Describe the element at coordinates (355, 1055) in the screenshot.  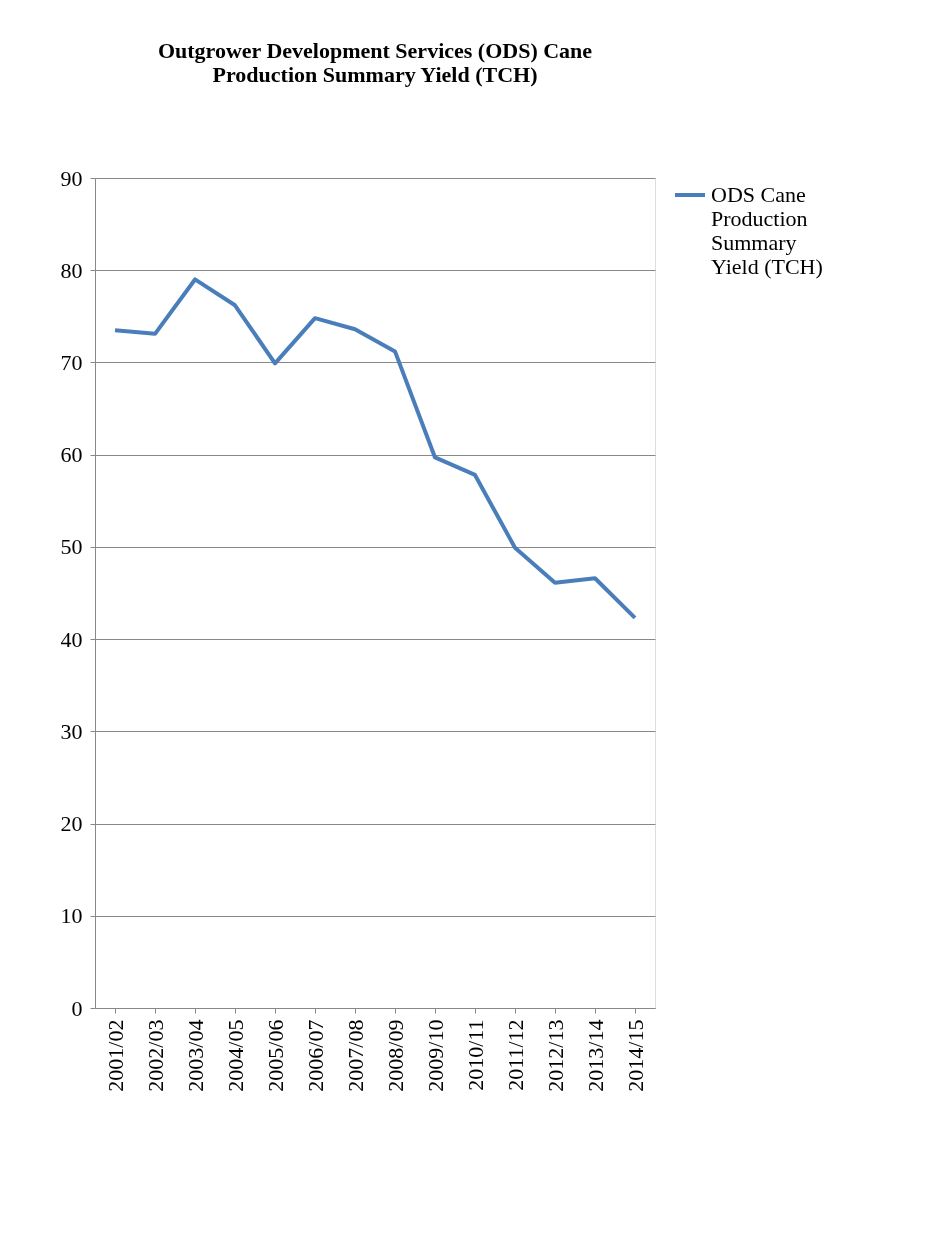
I see `x-tick-label: 2007/08` at that location.